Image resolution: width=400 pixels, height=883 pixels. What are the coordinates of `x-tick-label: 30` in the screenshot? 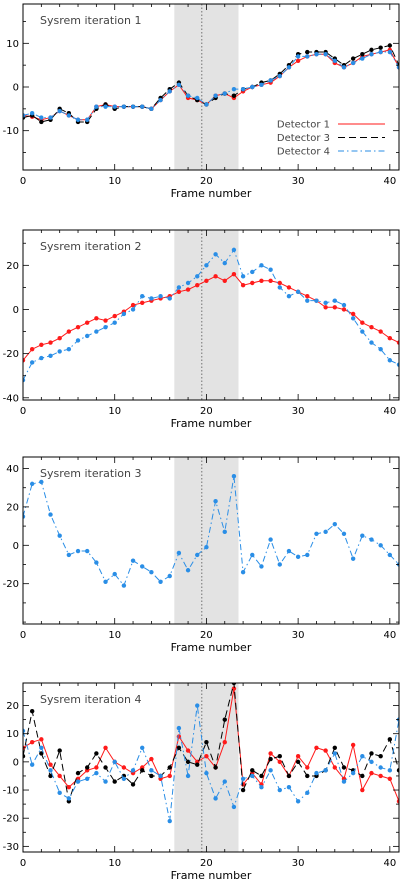 It's located at (298, 635).